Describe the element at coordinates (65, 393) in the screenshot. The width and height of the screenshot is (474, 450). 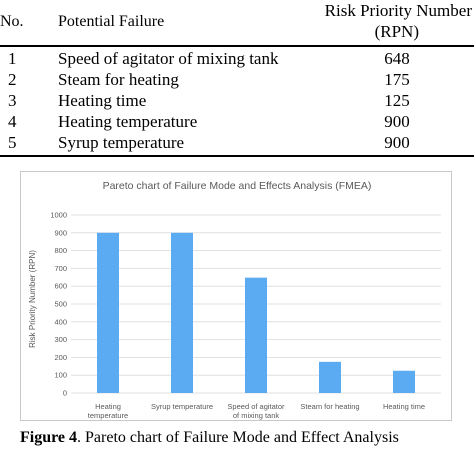
I see `y-tick-label: 0` at that location.